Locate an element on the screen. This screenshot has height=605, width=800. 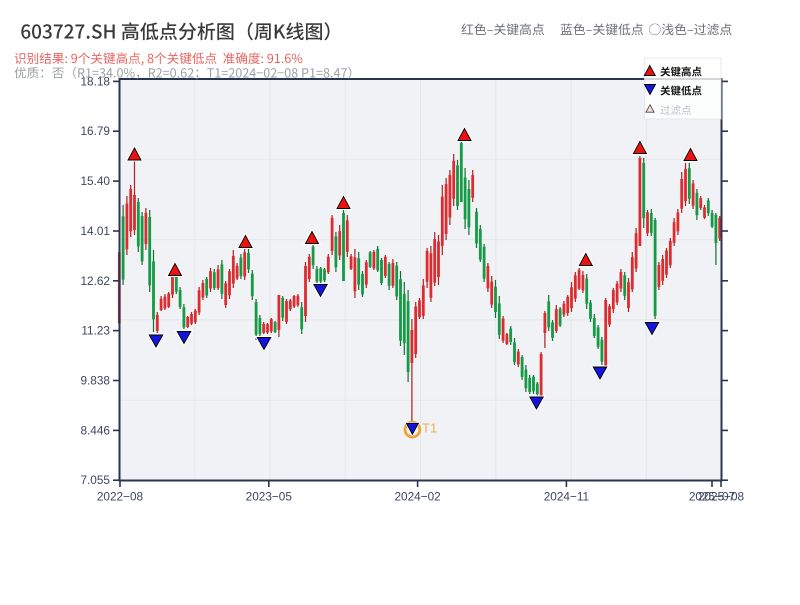
svg-text: 2022−08 is located at coordinates (120, 497).